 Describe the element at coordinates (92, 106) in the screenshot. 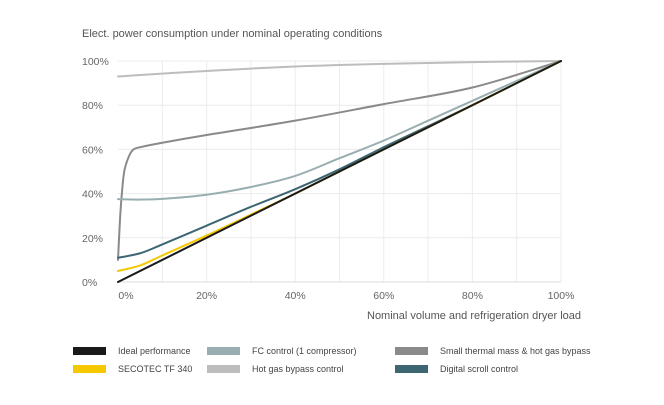

I see `y-tick-label: 80%` at that location.